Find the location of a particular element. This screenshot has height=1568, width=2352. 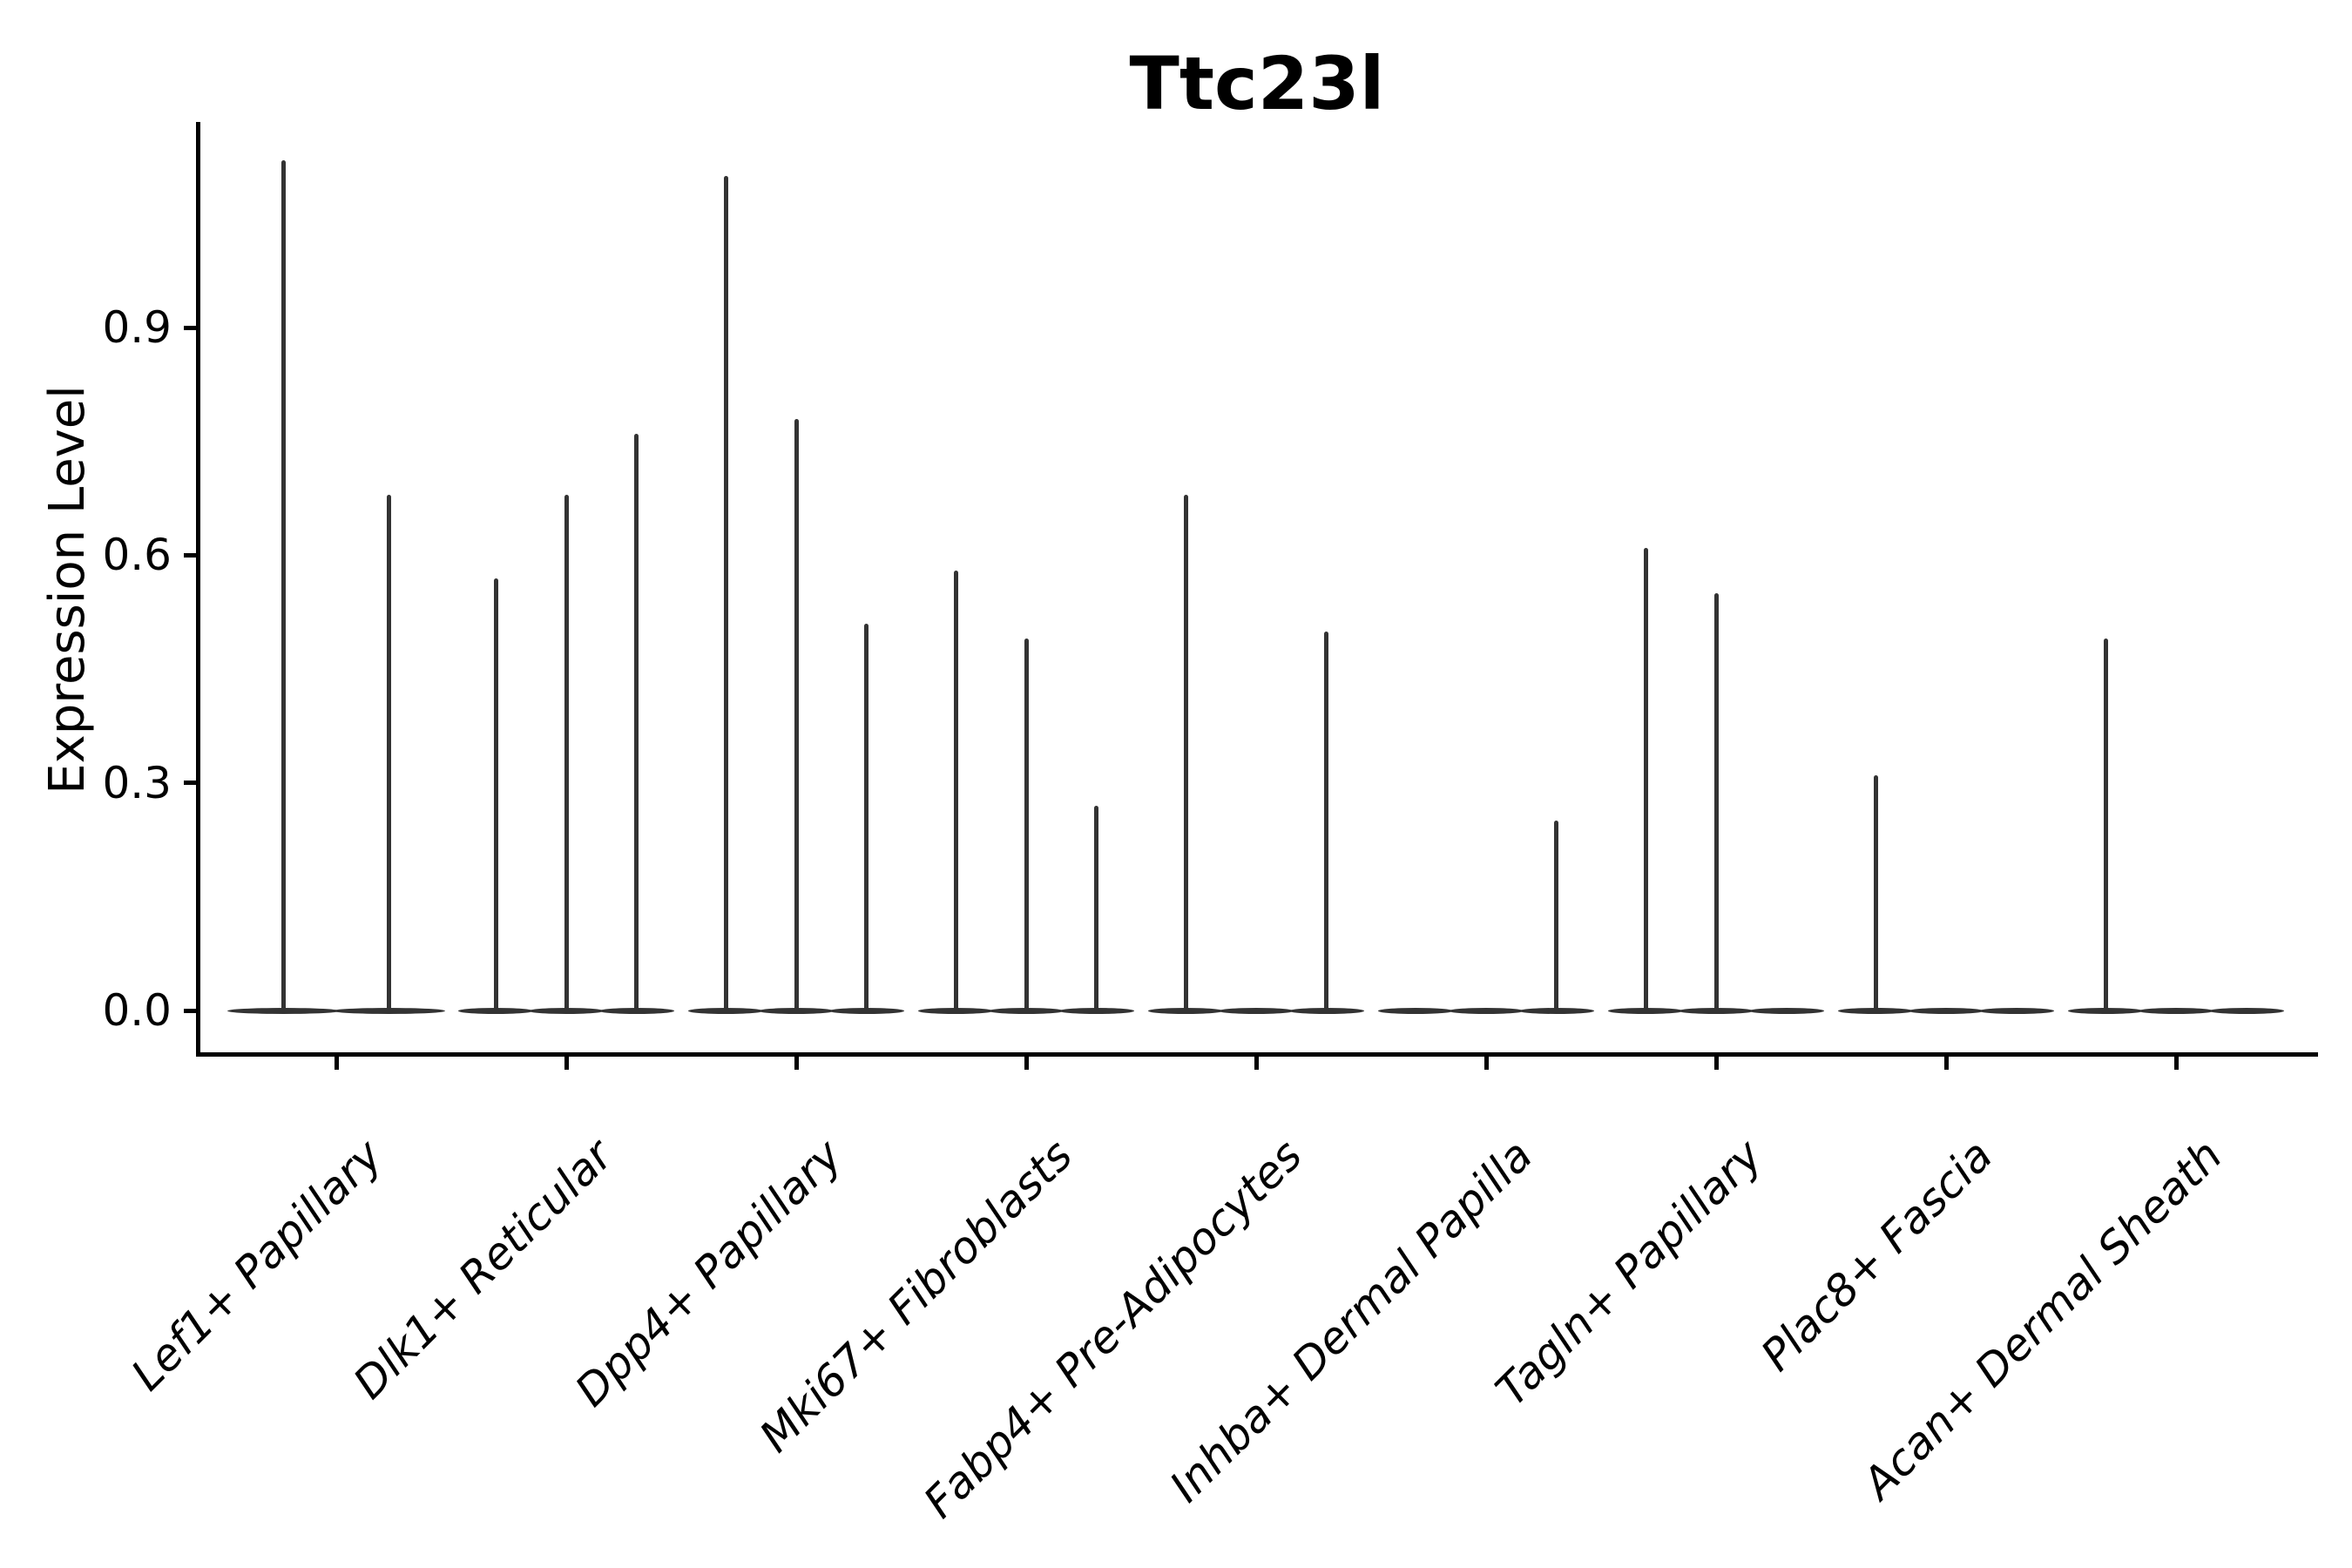

y-tick-label: 0.9 is located at coordinates (137, 328).